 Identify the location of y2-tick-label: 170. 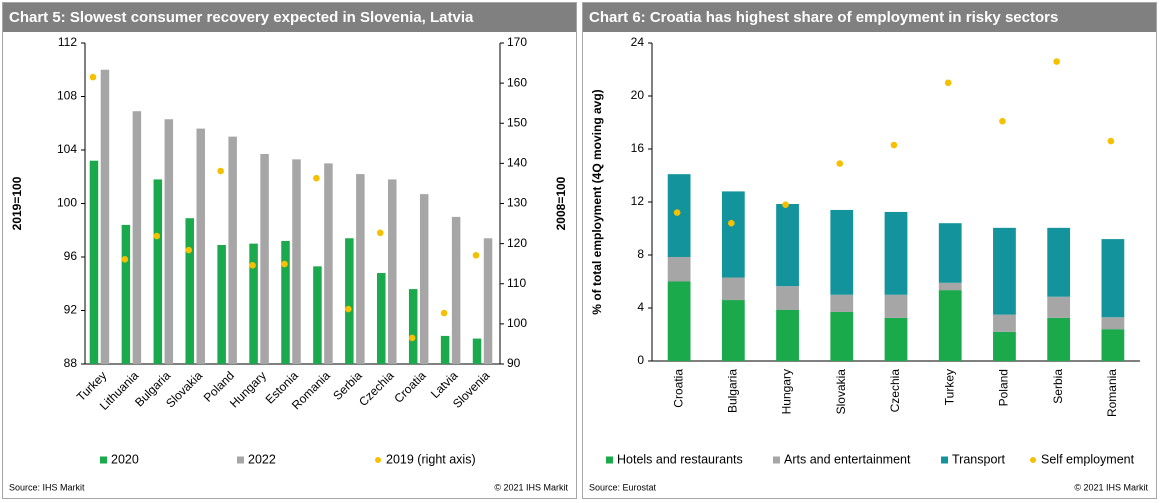
(517, 42).